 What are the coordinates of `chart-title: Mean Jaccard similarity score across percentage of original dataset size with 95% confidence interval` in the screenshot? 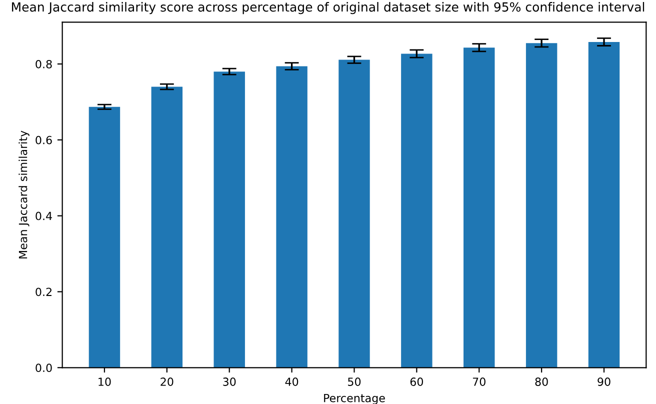 It's located at (328, 8).